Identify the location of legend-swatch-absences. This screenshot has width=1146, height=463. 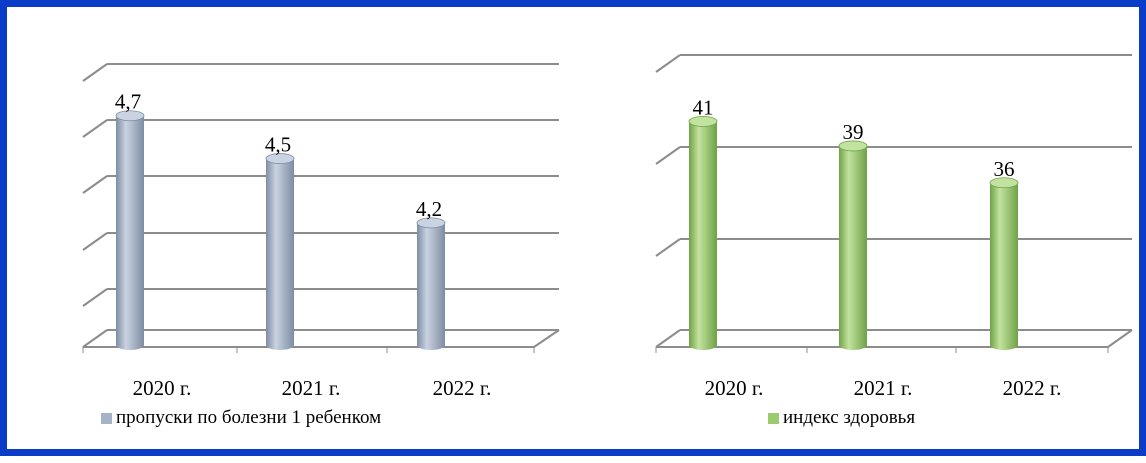
(106, 418).